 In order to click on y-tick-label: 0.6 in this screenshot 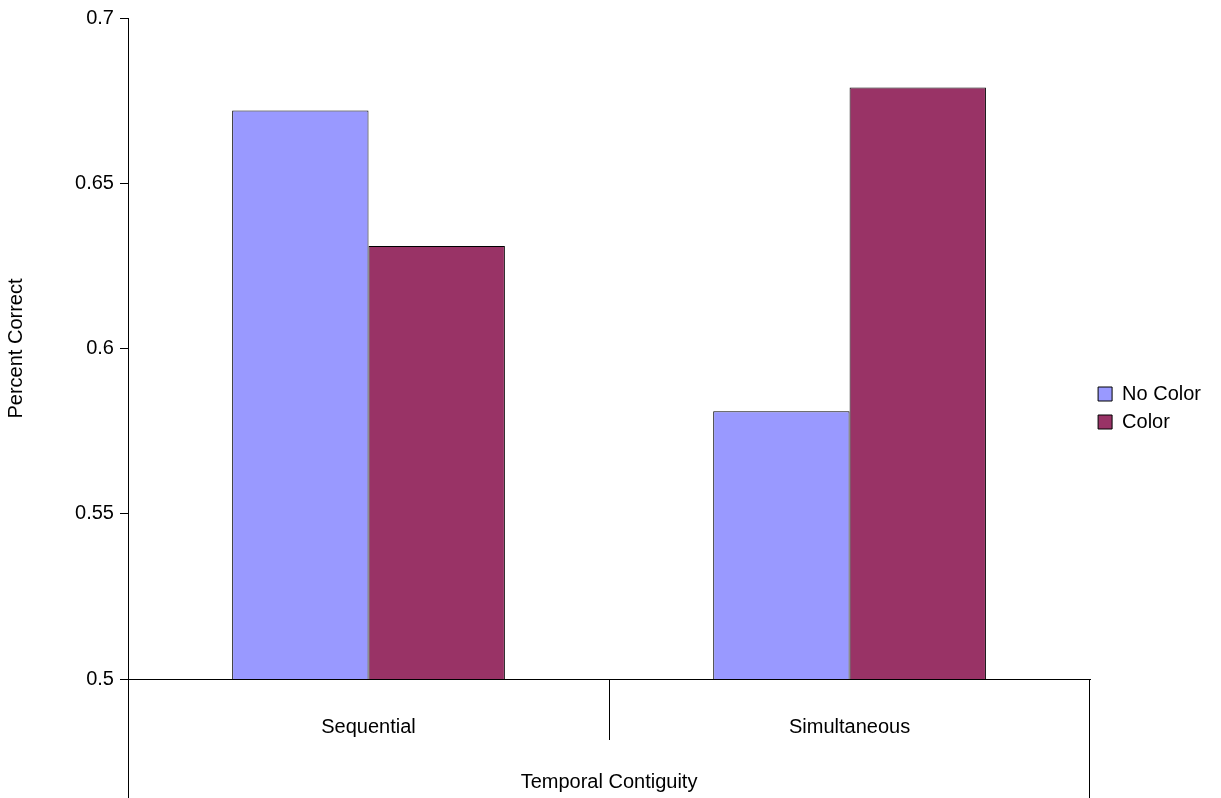, I will do `click(100, 347)`.